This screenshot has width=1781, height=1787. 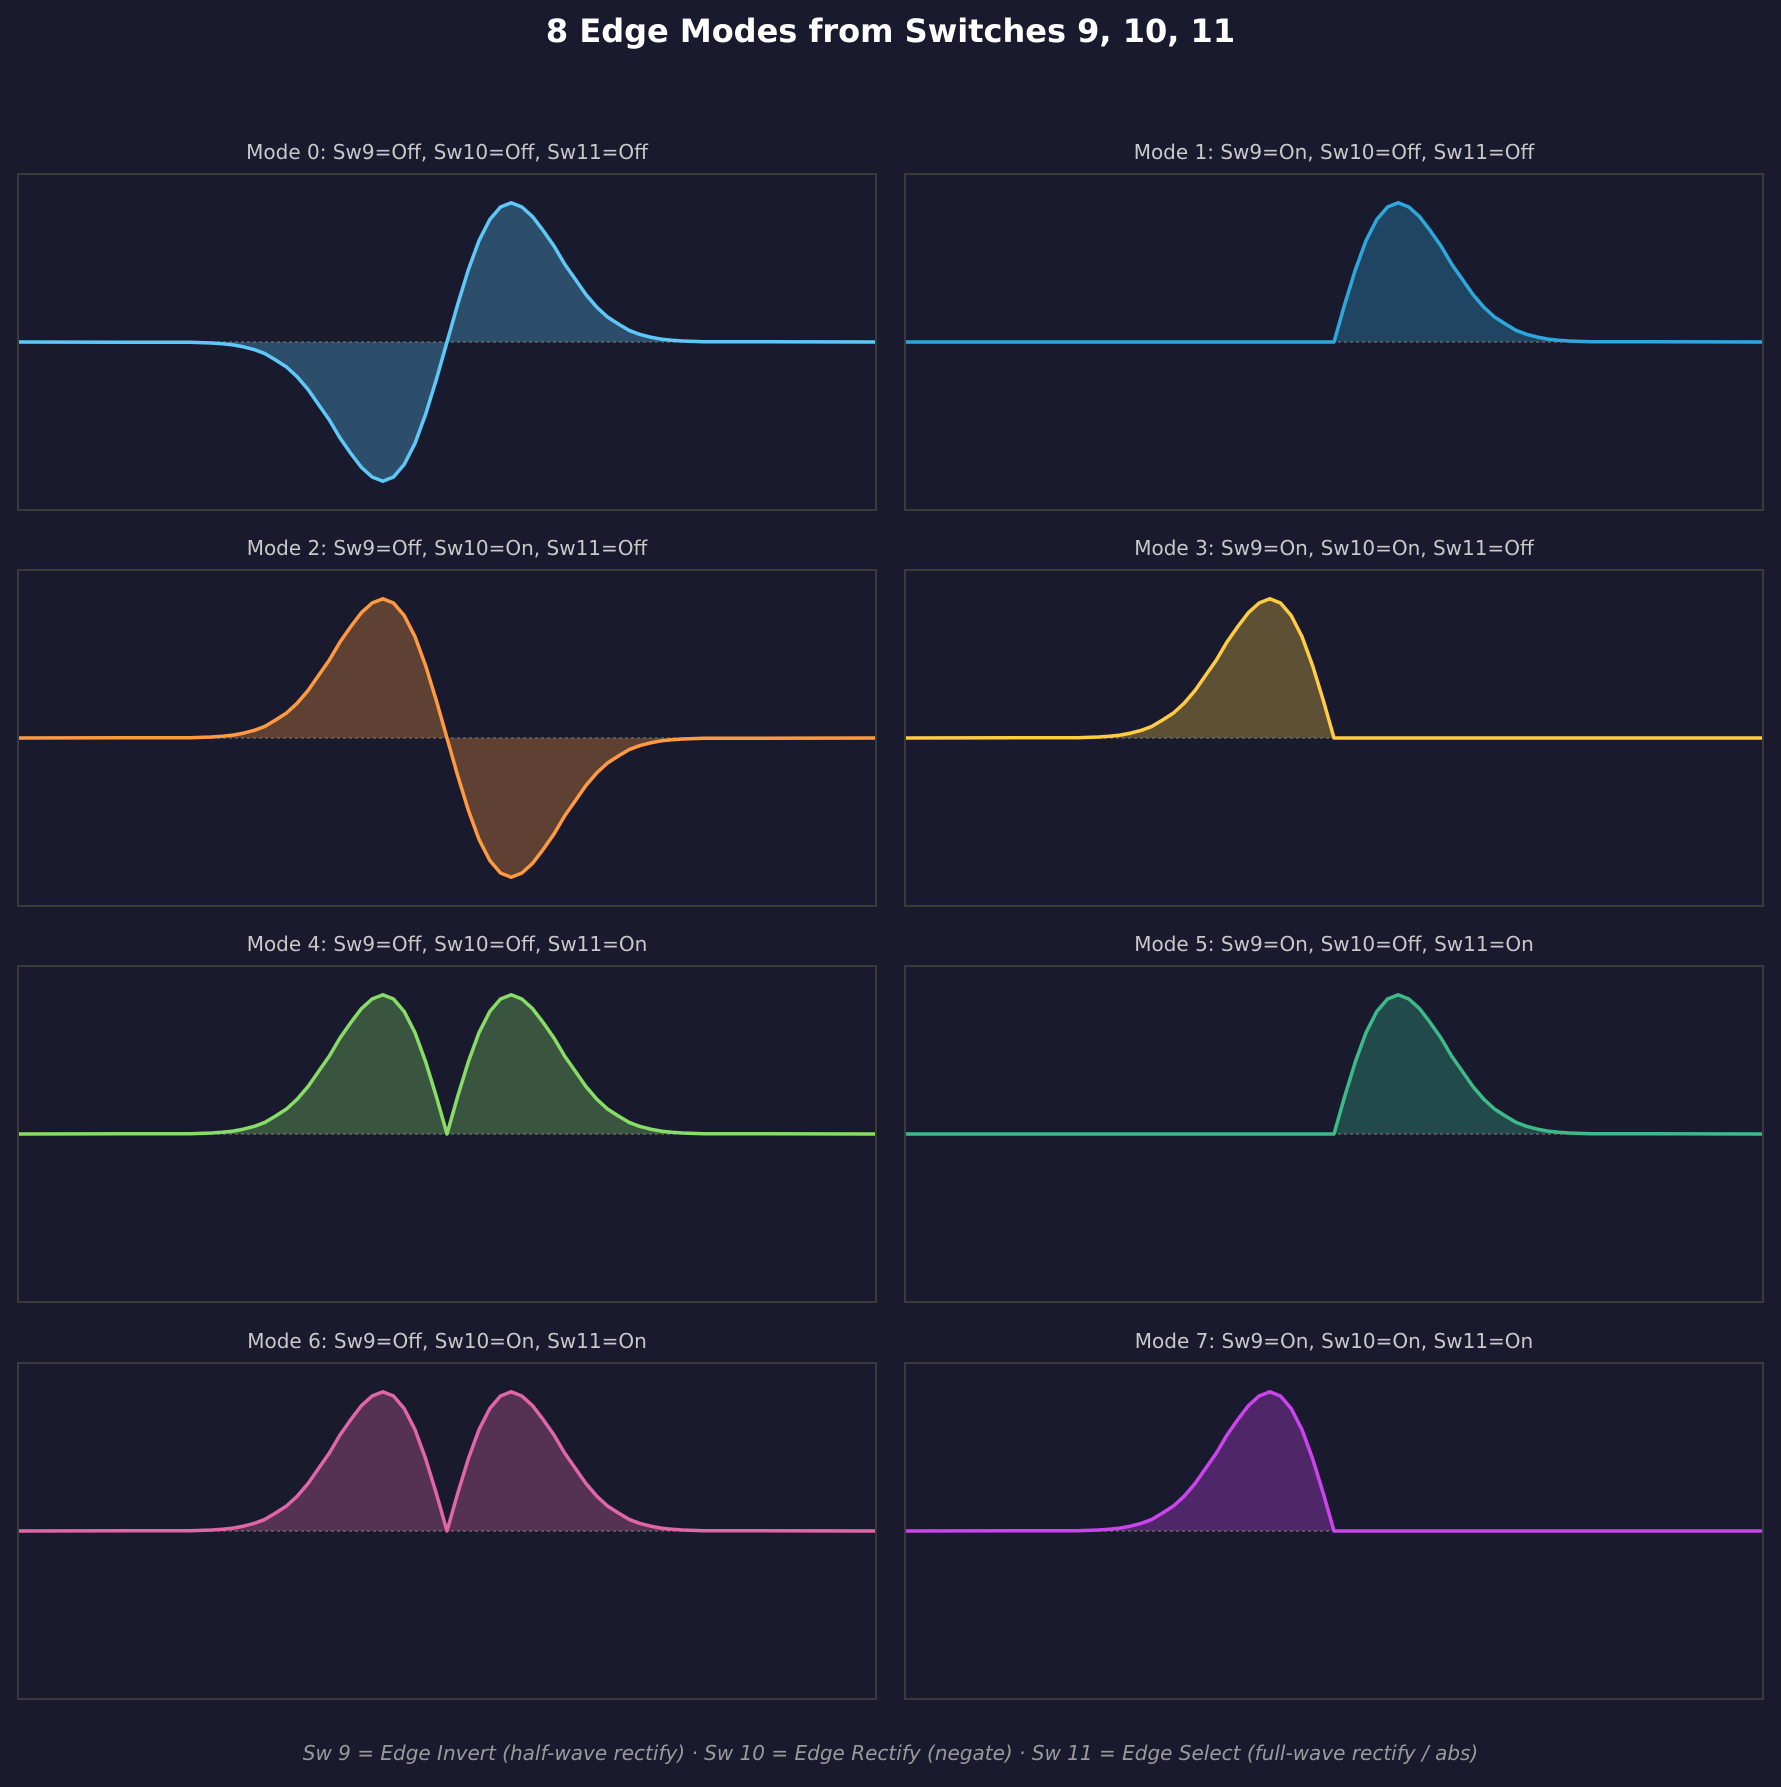 What do you see at coordinates (447, 152) in the screenshot?
I see `subplot-title: Mode 0: Sw9=Off, Sw10=Off, Sw11=Off` at bounding box center [447, 152].